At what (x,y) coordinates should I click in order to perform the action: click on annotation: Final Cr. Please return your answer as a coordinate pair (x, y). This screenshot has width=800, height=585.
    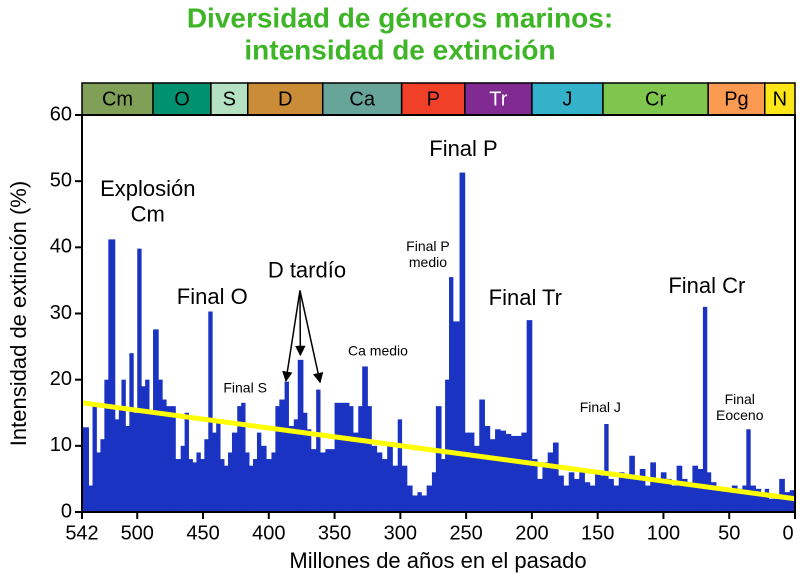
    Looking at the image, I should click on (706, 285).